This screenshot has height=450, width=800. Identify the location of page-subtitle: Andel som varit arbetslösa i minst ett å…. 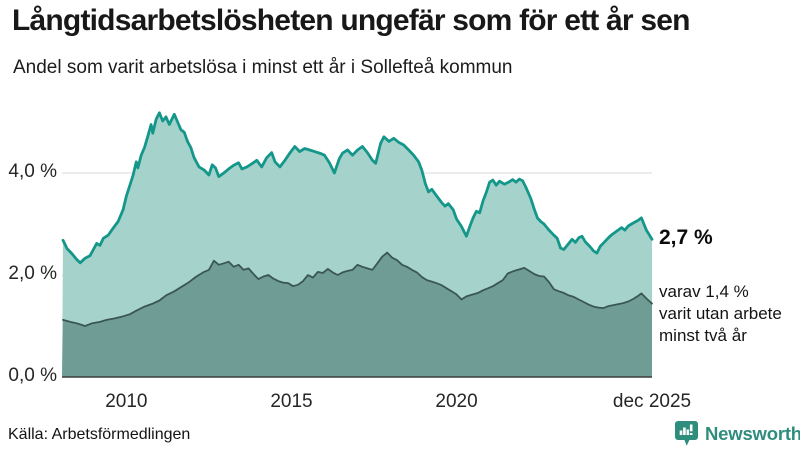
(263, 67).